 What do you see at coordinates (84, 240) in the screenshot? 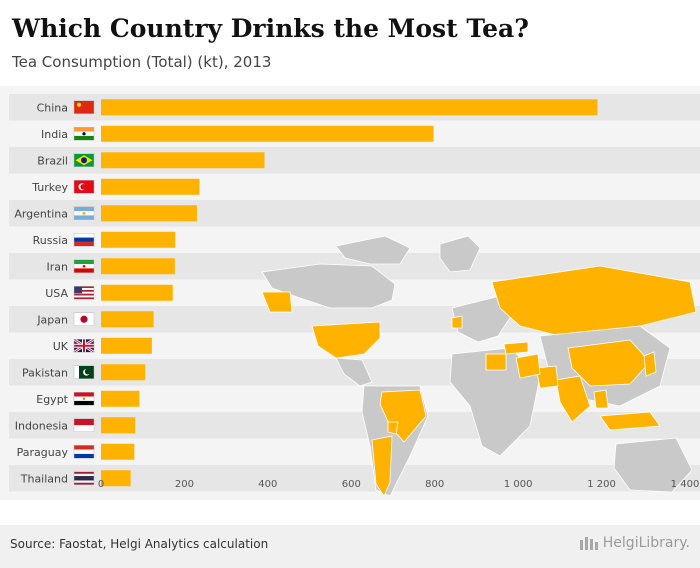
I see `flag-russia-icon` at bounding box center [84, 240].